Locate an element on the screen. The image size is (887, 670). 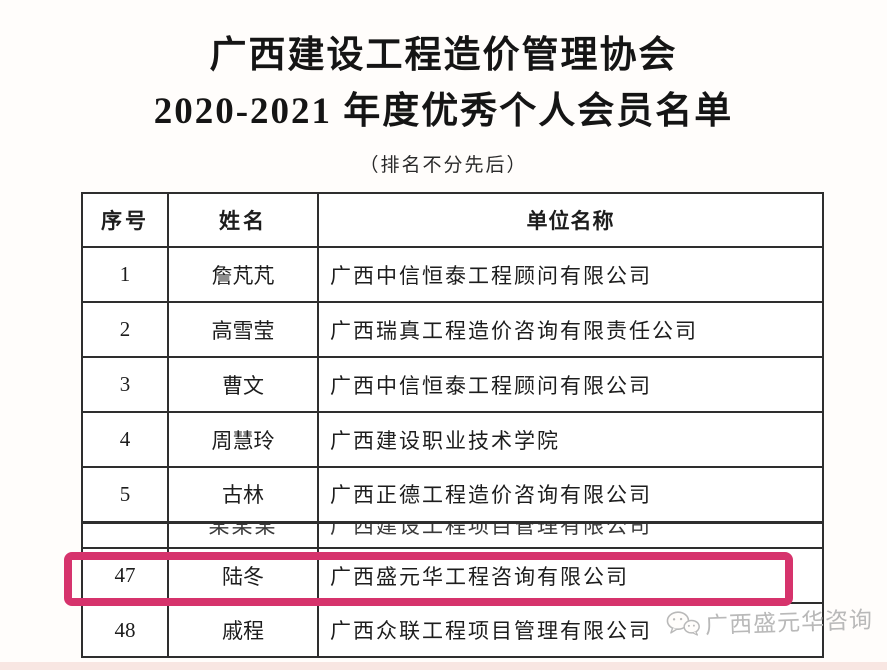
cell-no: 5 is located at coordinates (125, 494).